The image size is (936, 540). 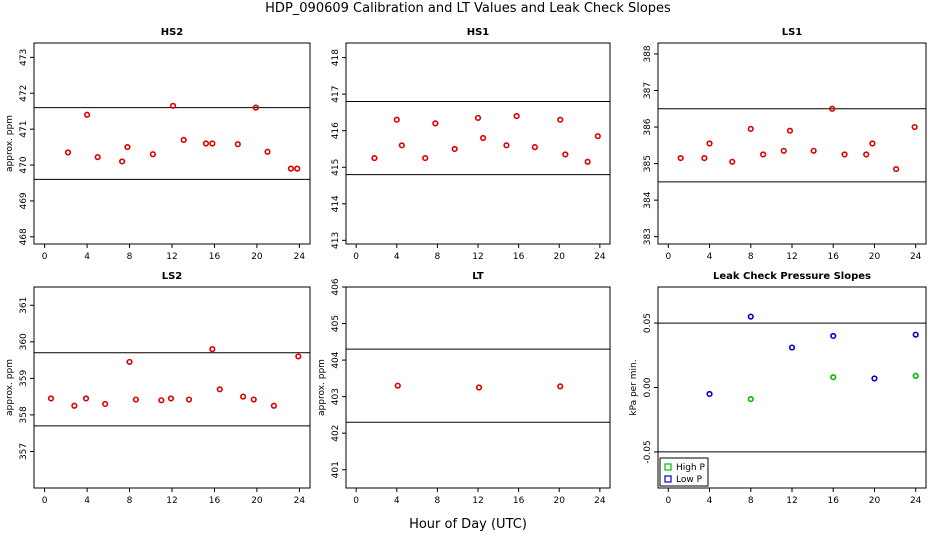 What do you see at coordinates (172, 32) in the screenshot?
I see `panel-title: HS2` at bounding box center [172, 32].